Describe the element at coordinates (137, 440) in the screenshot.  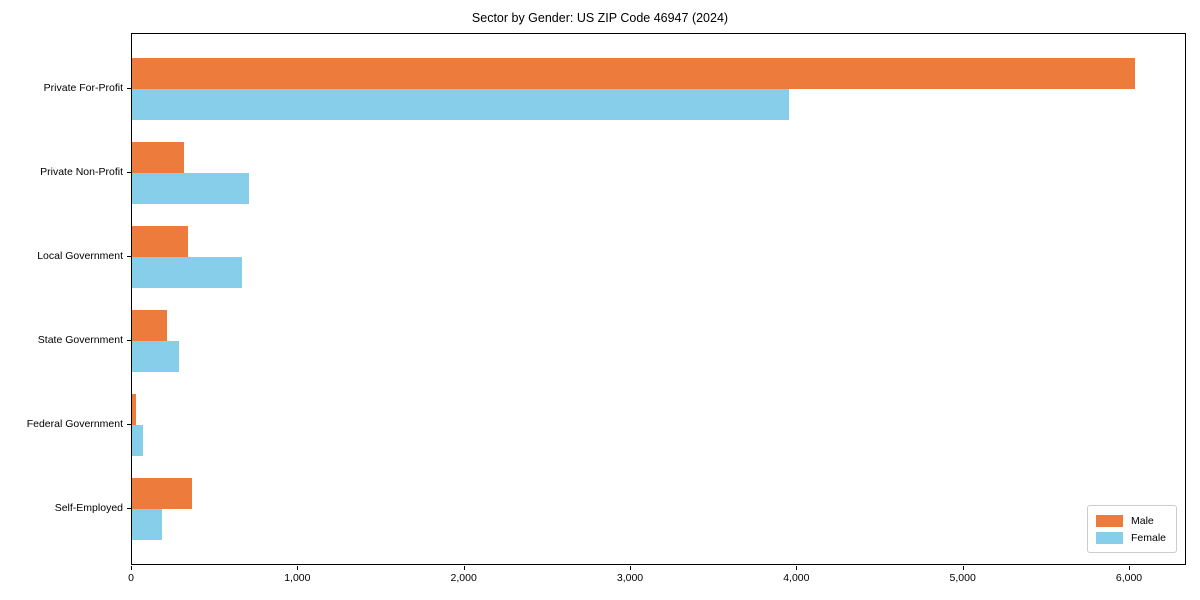
I see `bar-female-federal-government` at that location.